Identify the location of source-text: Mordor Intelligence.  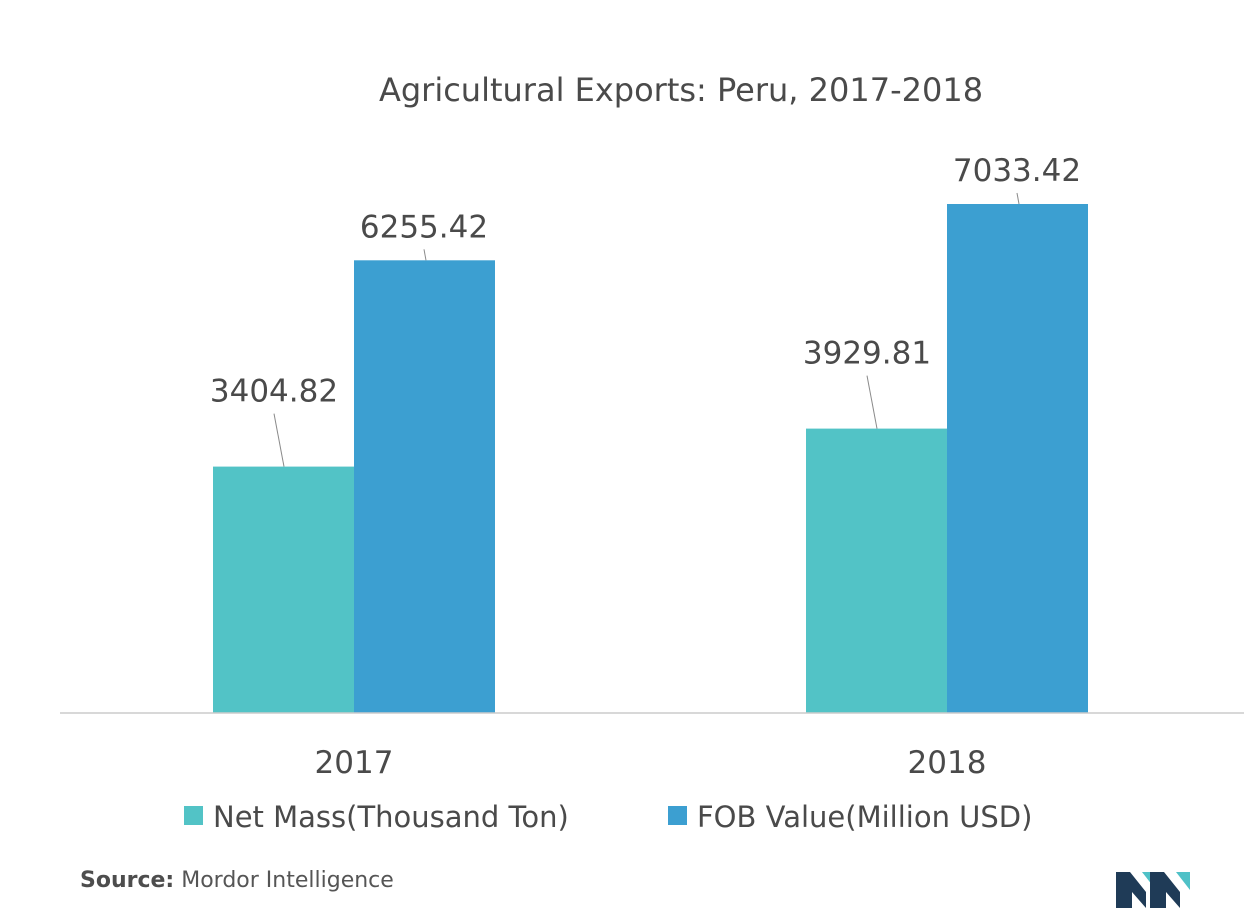
(287, 880).